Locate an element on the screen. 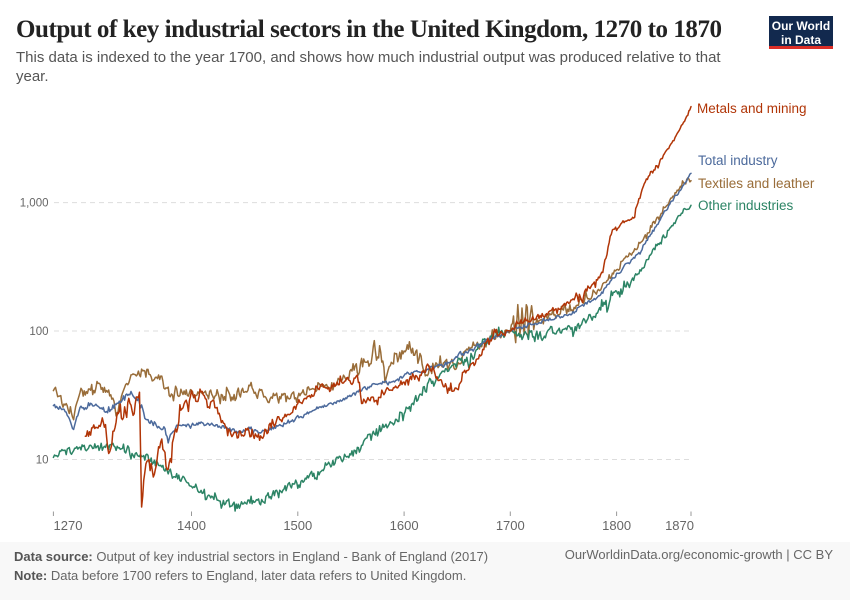  svg-text: 1500 is located at coordinates (297, 525).